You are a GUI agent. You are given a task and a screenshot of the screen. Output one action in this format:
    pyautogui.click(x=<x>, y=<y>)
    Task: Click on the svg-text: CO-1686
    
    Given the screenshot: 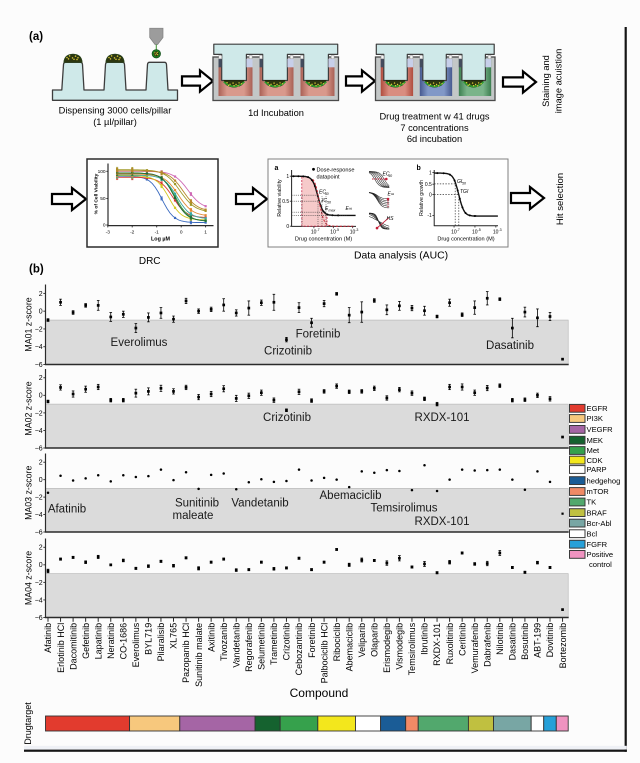 What is the action you would take?
    pyautogui.click(x=124, y=641)
    